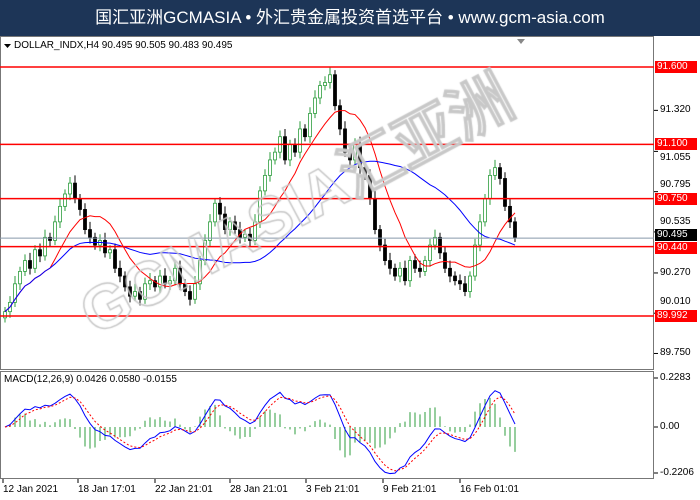 This screenshot has width=700, height=500. I want to click on macd-y-tick-label: 0.2283, so click(675, 377).